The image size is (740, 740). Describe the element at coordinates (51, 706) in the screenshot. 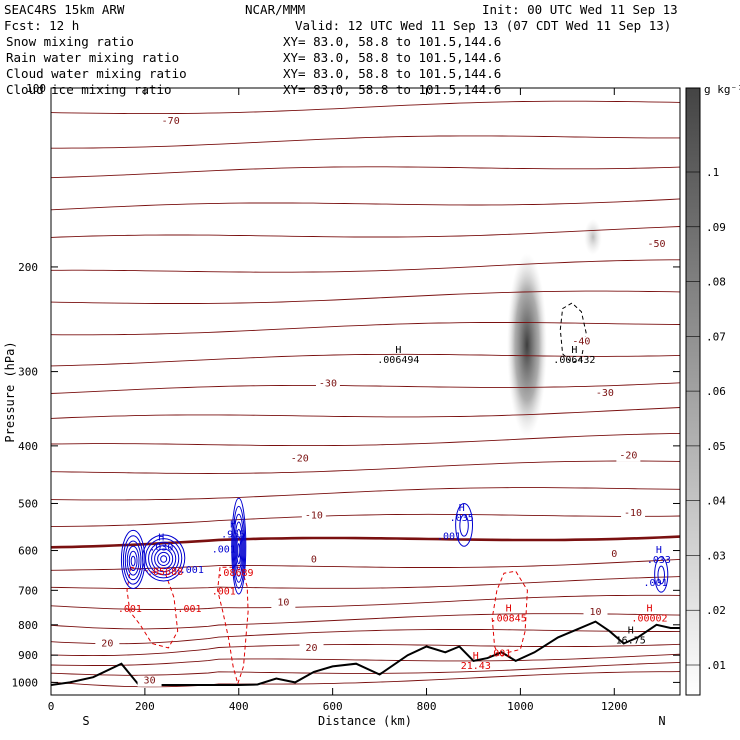

I see `x-tick-0: 0` at that location.